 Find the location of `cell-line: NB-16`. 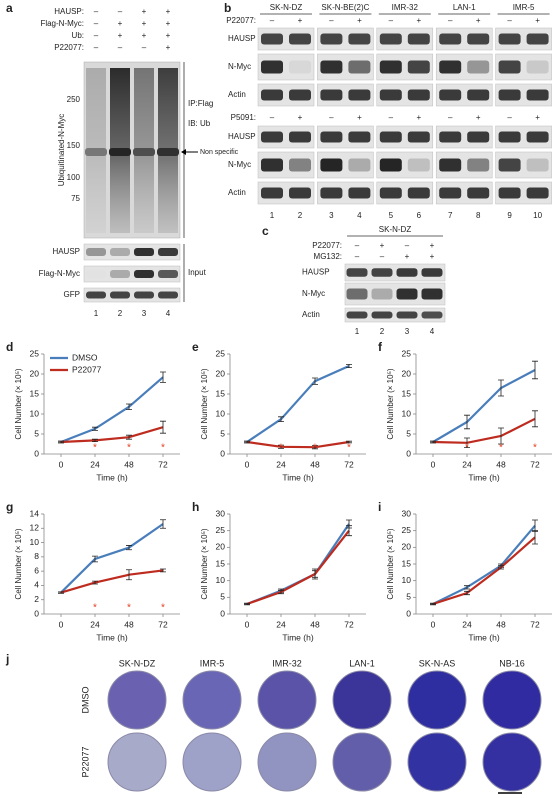

cell-line: NB-16 is located at coordinates (512, 663).